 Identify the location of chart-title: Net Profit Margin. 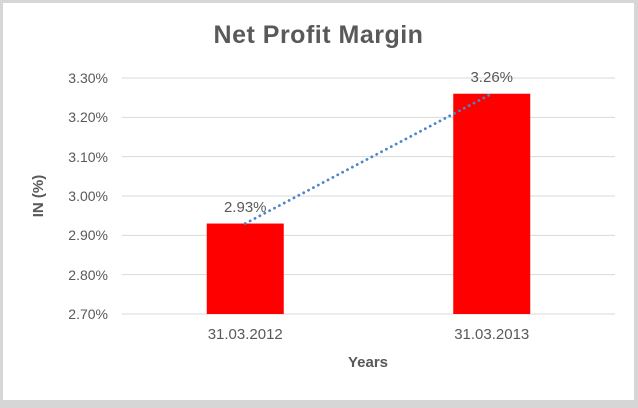
(318, 35).